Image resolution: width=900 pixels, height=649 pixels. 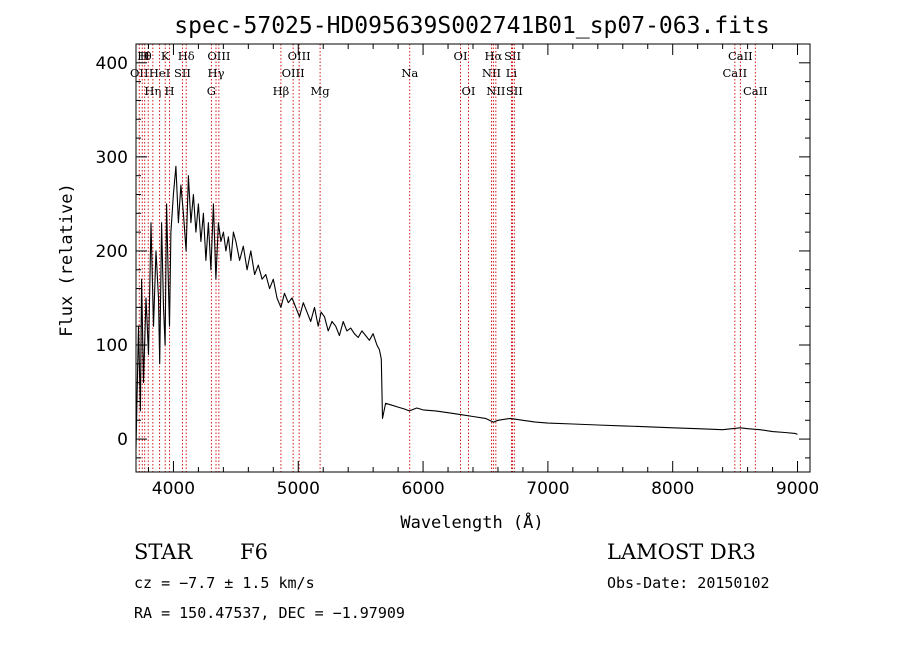 What do you see at coordinates (321, 91) in the screenshot?
I see `spectral-line-label: Mg` at bounding box center [321, 91].